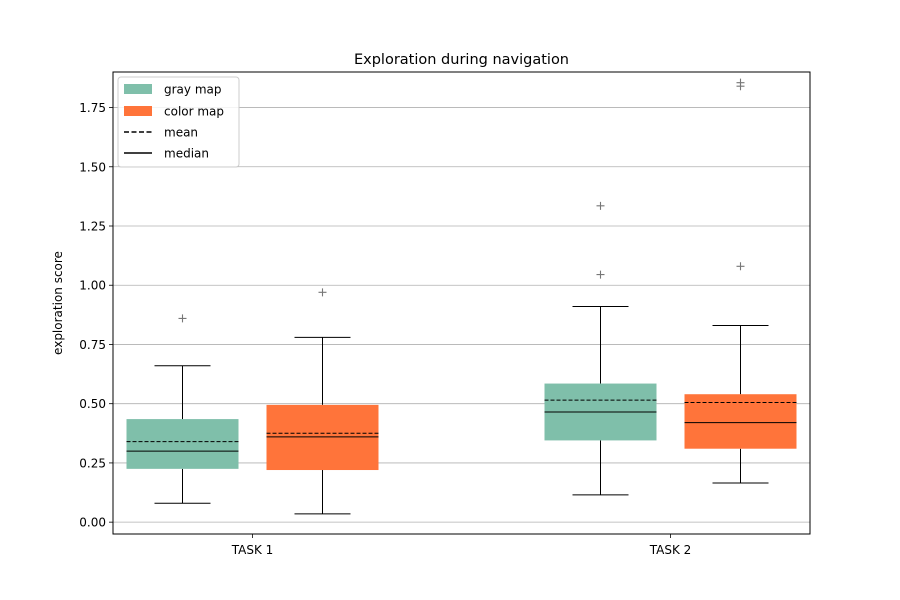 The width and height of the screenshot is (900, 600). Describe the element at coordinates (92, 404) in the screenshot. I see `y-tick-label: 0.50` at that location.